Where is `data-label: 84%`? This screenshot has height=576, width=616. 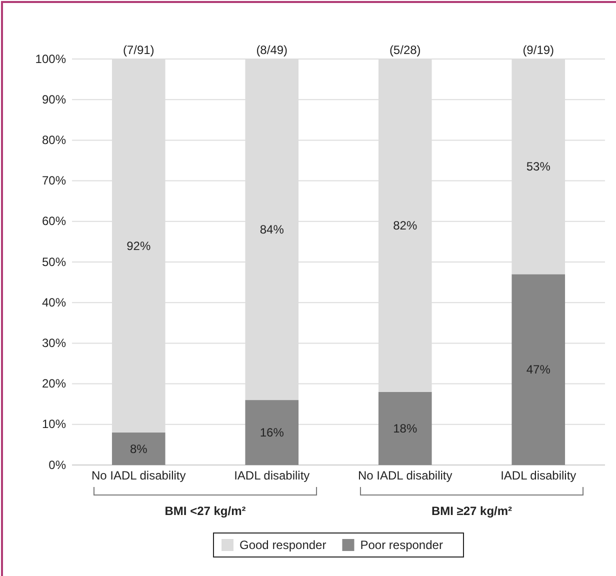 data-label: 84% is located at coordinates (272, 229).